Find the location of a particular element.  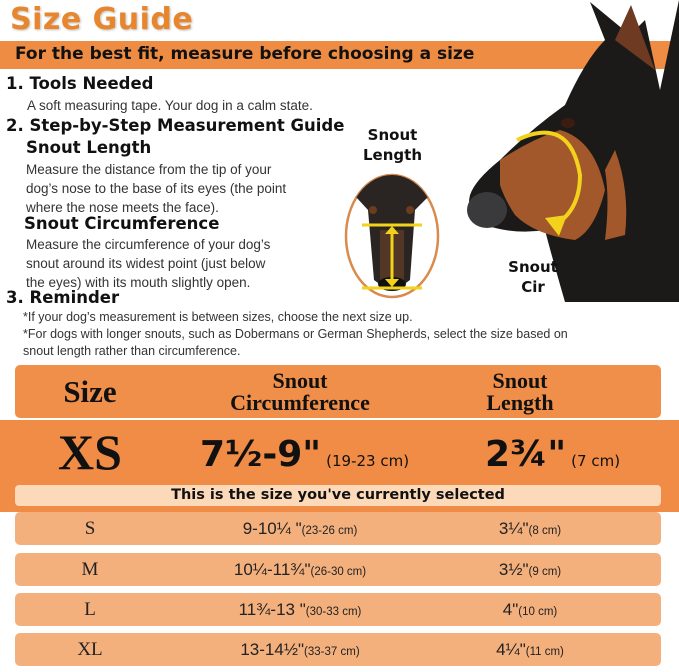

selected-length: 2¾" (7 cm) is located at coordinates (565, 454).